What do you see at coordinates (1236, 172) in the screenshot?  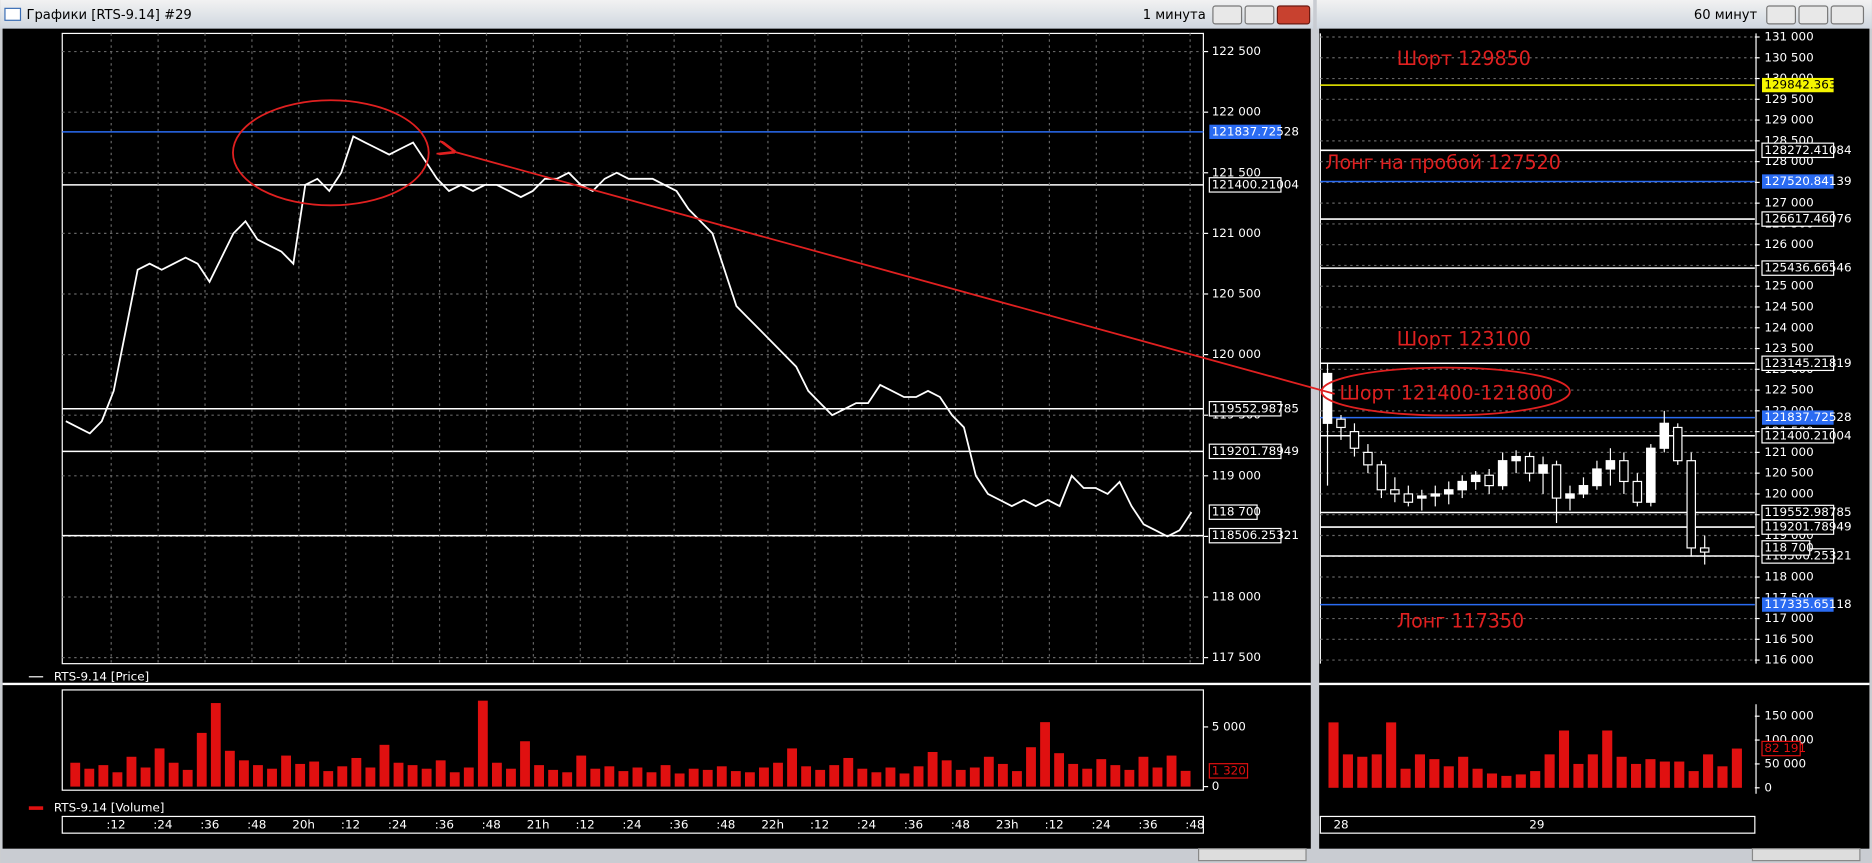 I see `y-tick-label: 121 500` at bounding box center [1236, 172].